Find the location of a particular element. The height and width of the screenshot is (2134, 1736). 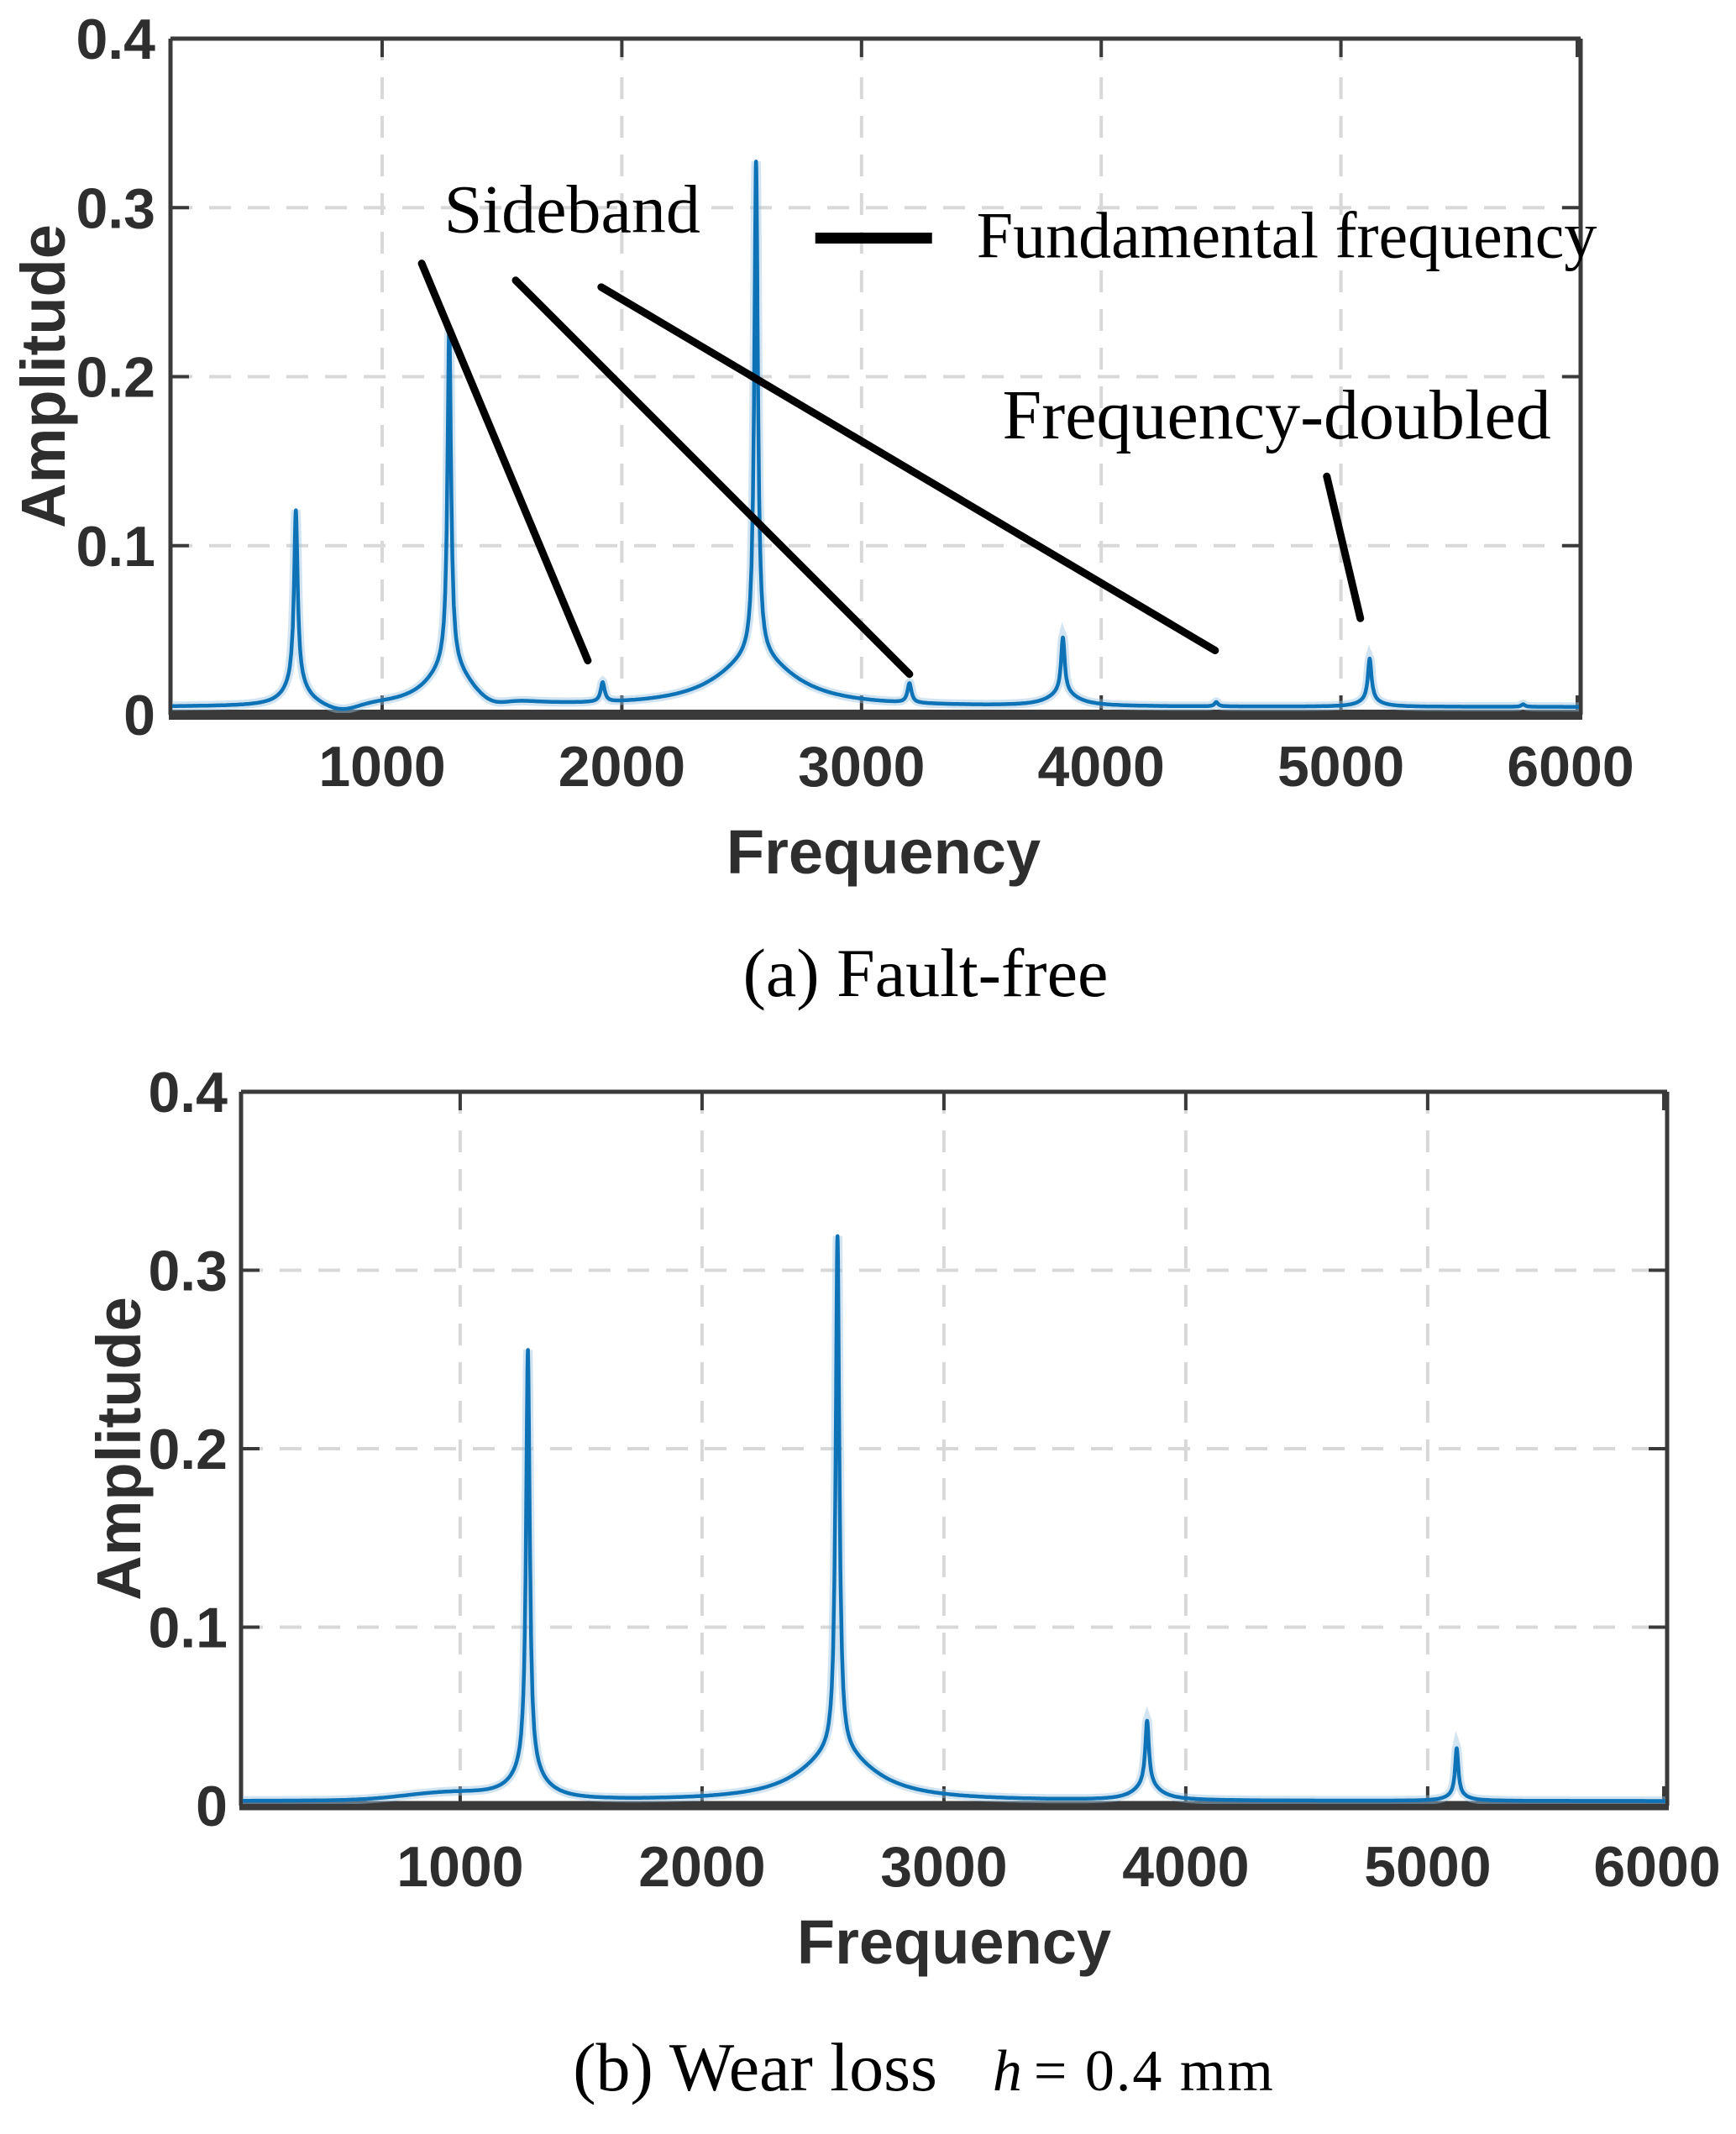

caption-b-text: (b) Wear loss is located at coordinates (755, 2067).